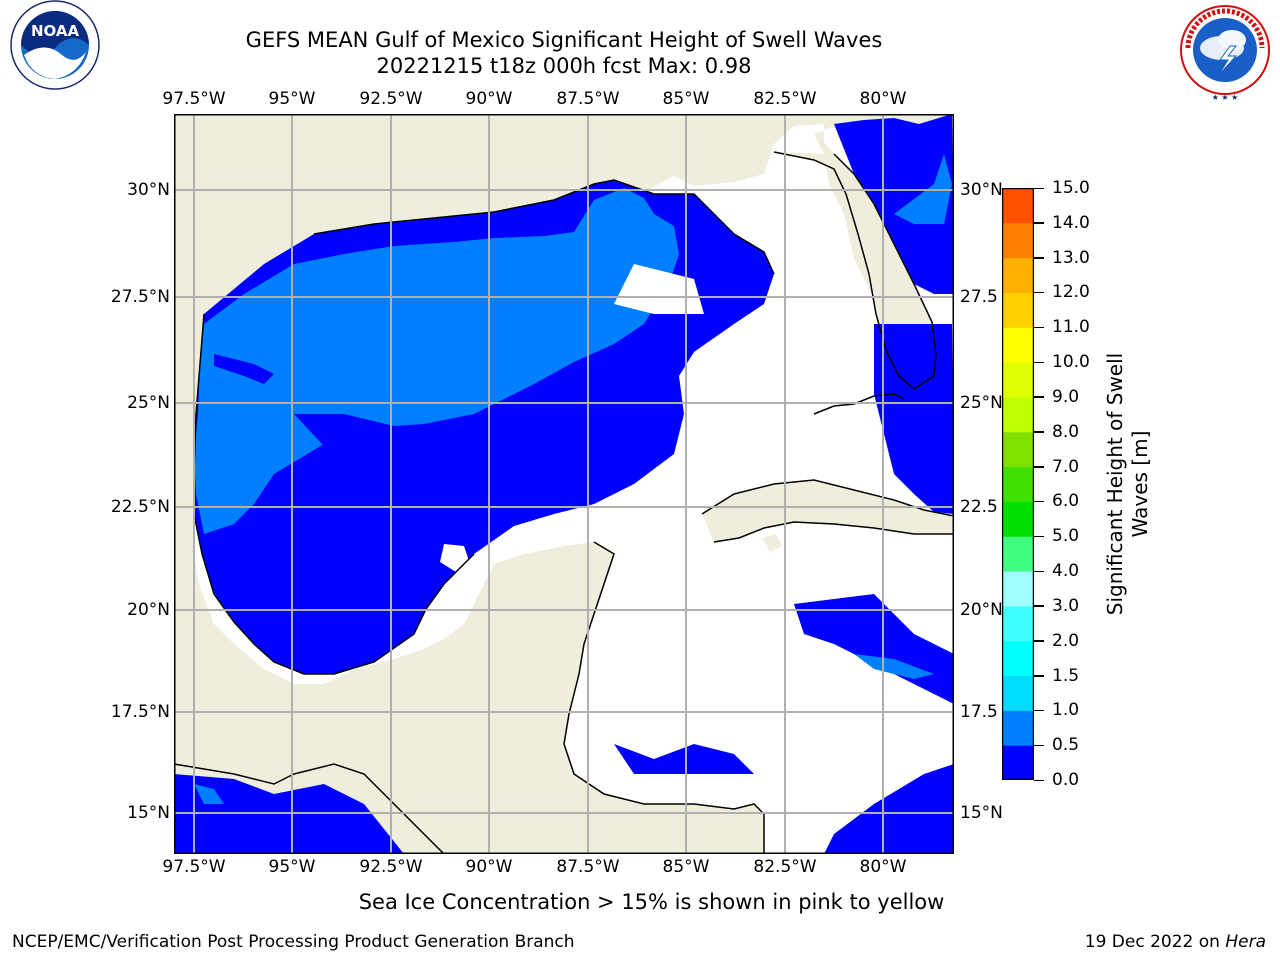  What do you see at coordinates (1066, 780) in the screenshot?
I see `colorbar-tick: 0.0` at bounding box center [1066, 780].